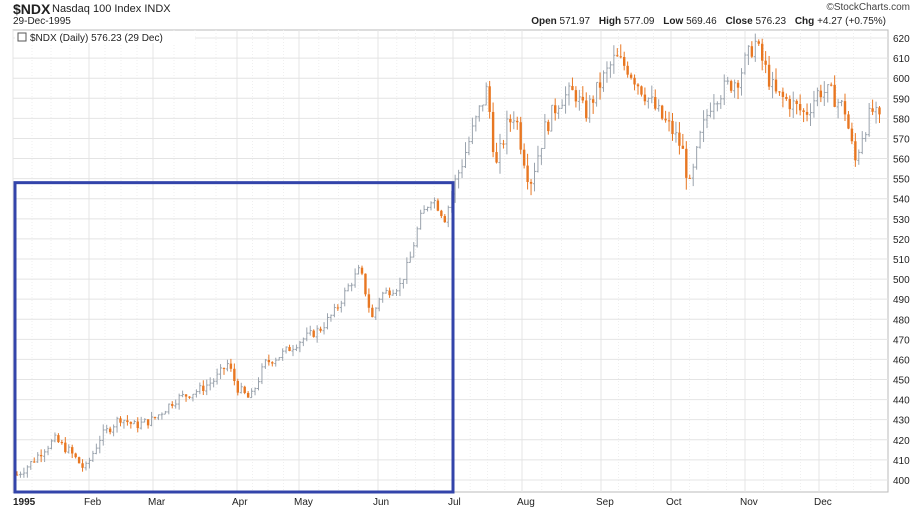 The height and width of the screenshot is (511, 918). I want to click on y-tick-label: 580, so click(901, 119).